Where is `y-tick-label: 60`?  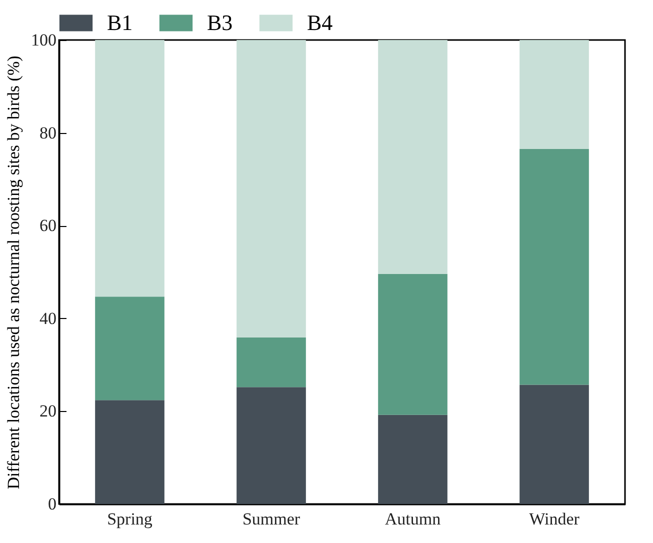
y-tick-label: 60 is located at coordinates (48, 226).